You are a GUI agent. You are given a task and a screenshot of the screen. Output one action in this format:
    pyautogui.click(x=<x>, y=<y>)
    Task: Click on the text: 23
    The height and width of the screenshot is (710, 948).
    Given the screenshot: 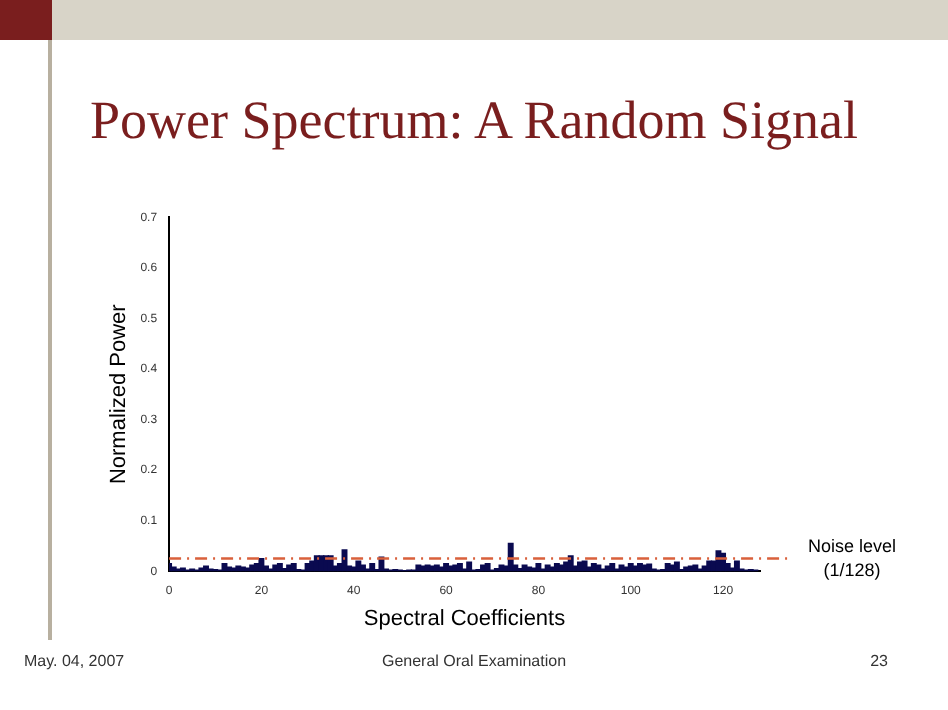 What is the action you would take?
    pyautogui.click(x=879, y=661)
    